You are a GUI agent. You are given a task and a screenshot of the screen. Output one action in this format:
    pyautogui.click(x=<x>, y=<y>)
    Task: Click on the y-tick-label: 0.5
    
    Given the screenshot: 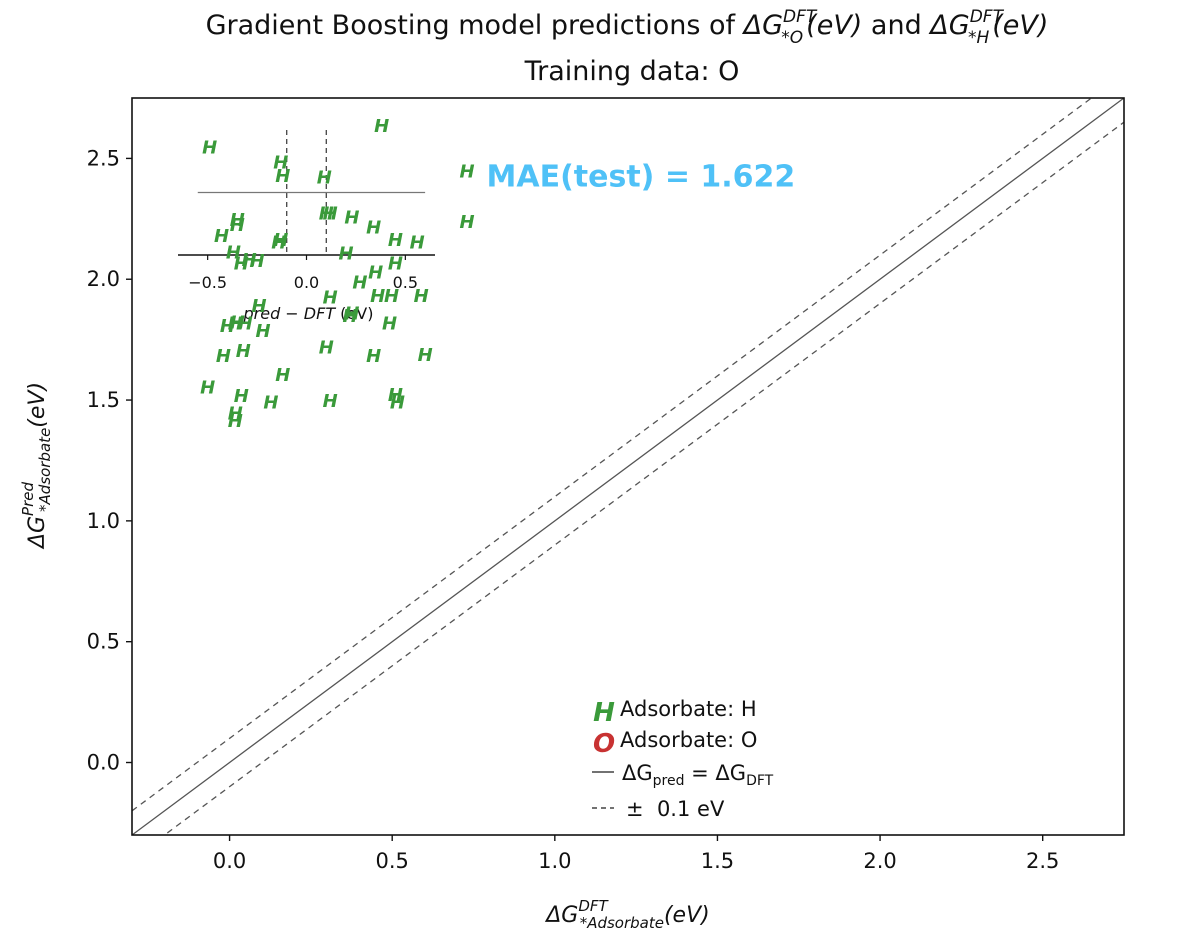 What is the action you would take?
    pyautogui.click(x=103, y=642)
    